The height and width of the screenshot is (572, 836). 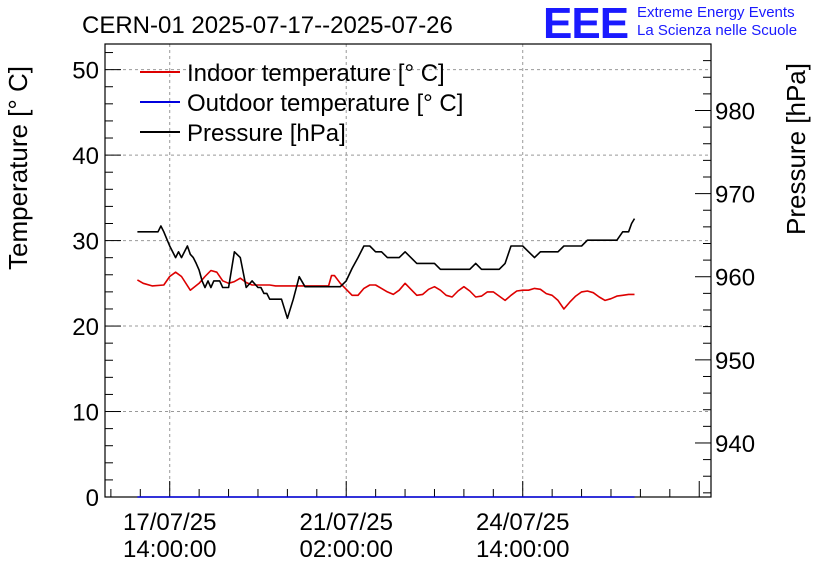 I want to click on y-tick-label: 50, so click(x=85, y=71).